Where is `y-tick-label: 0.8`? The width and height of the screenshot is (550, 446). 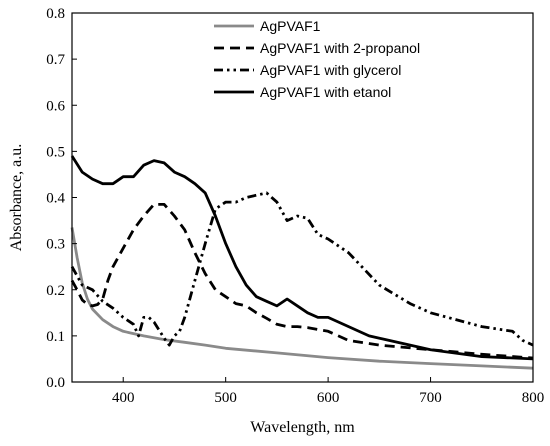
y-tick-label: 0.8 is located at coordinates (55, 14).